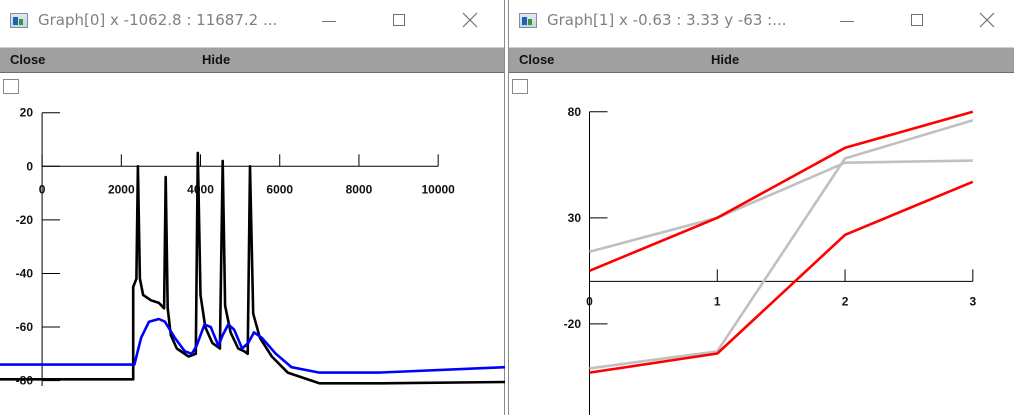 This screenshot has height=415, width=1014. Describe the element at coordinates (845, 301) in the screenshot. I see `x-tick-label: 2` at that location.